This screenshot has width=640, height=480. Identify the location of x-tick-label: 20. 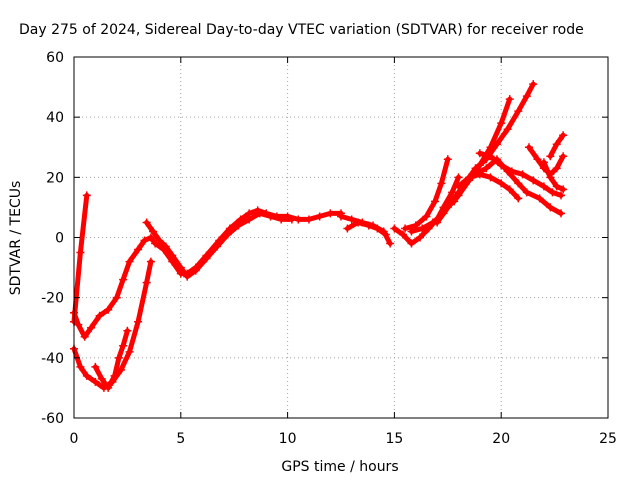
(501, 439).